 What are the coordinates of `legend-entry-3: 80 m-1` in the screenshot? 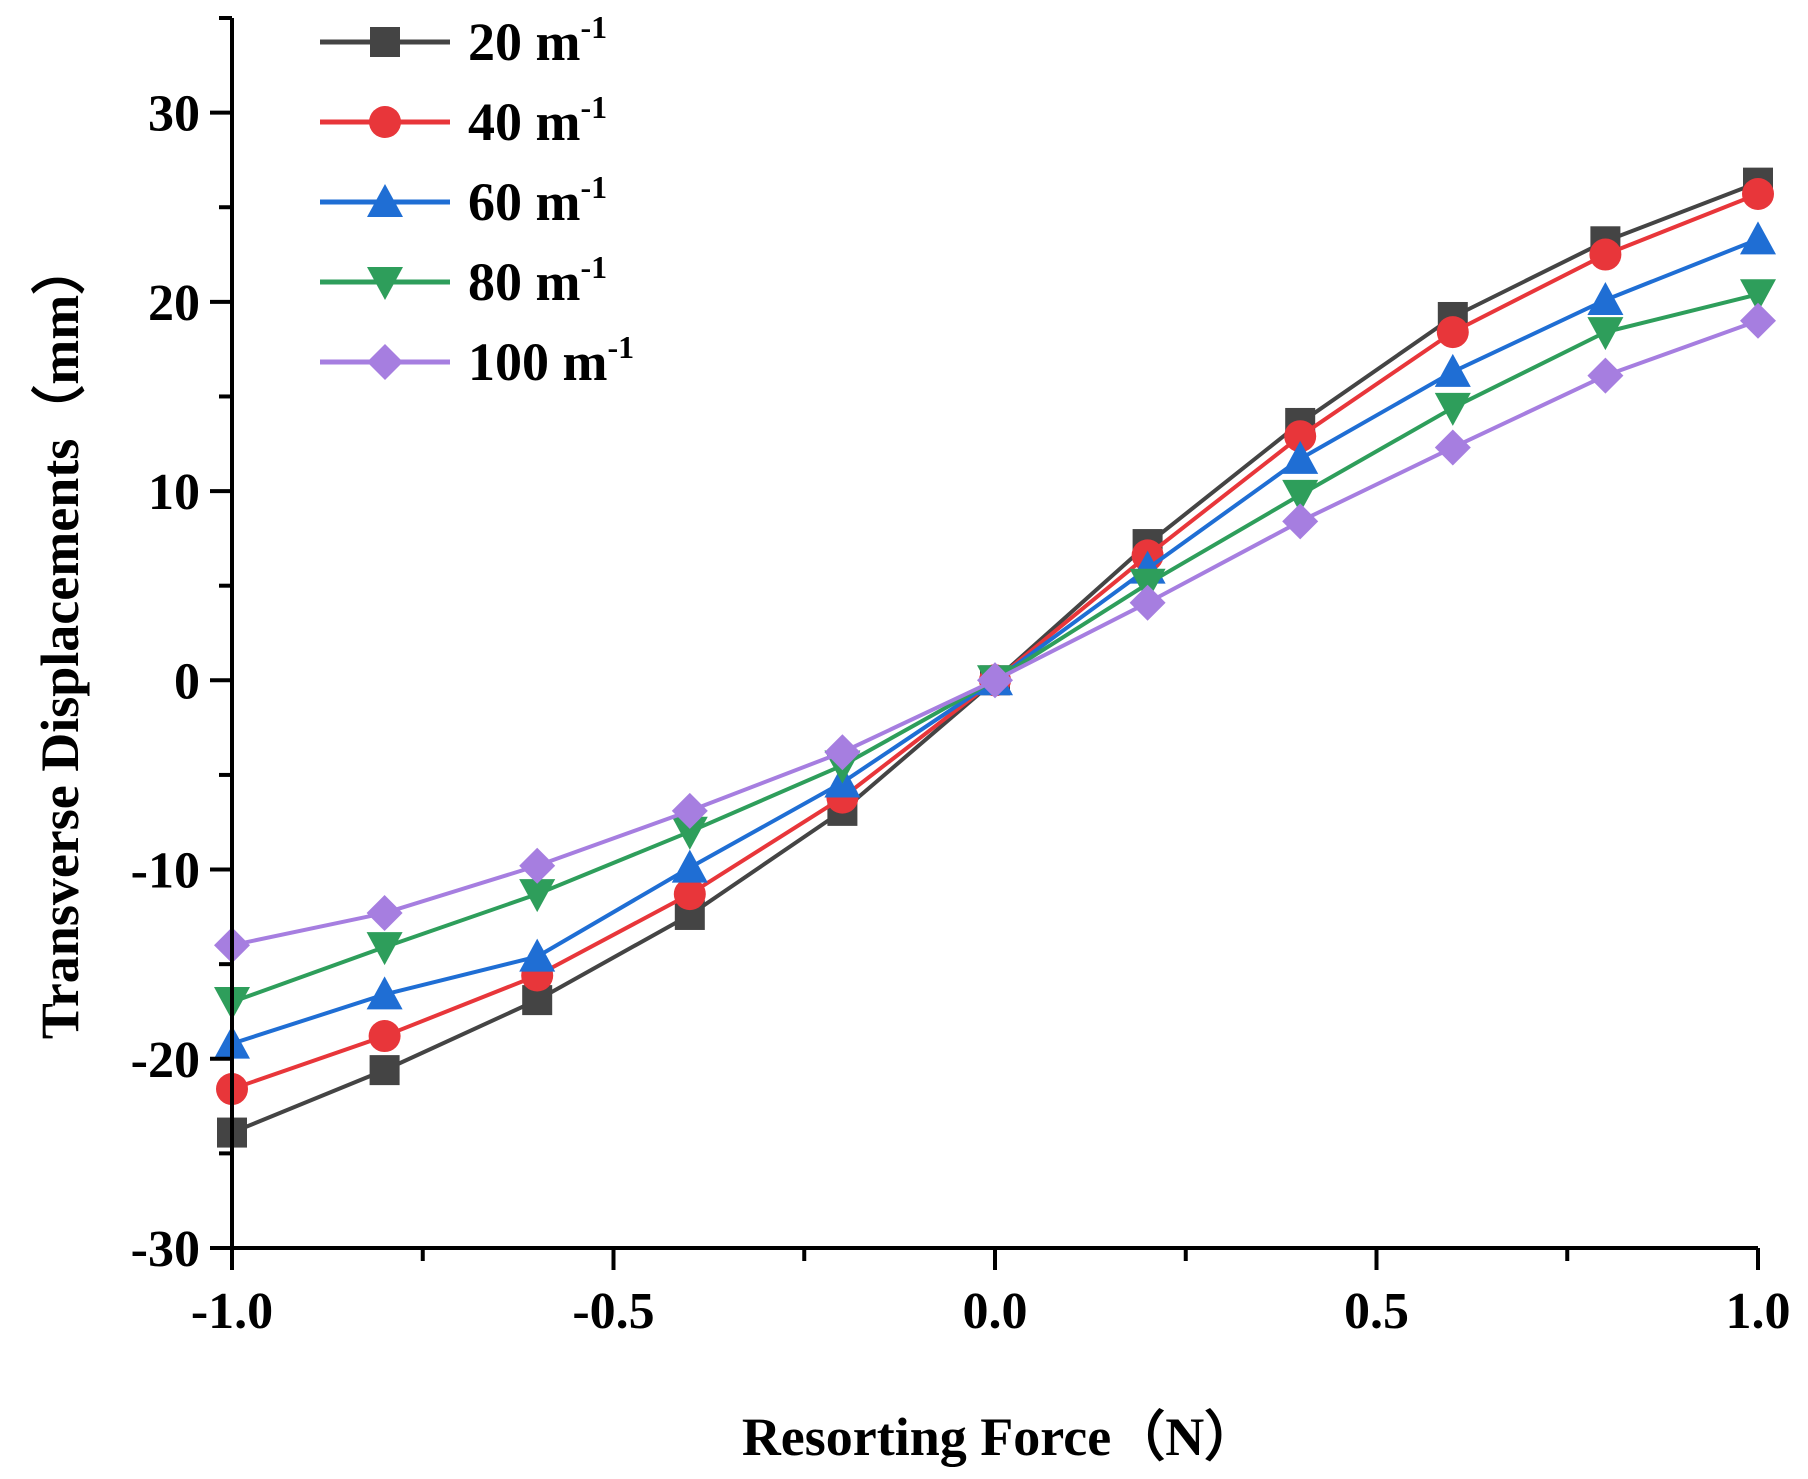 It's located at (463, 280).